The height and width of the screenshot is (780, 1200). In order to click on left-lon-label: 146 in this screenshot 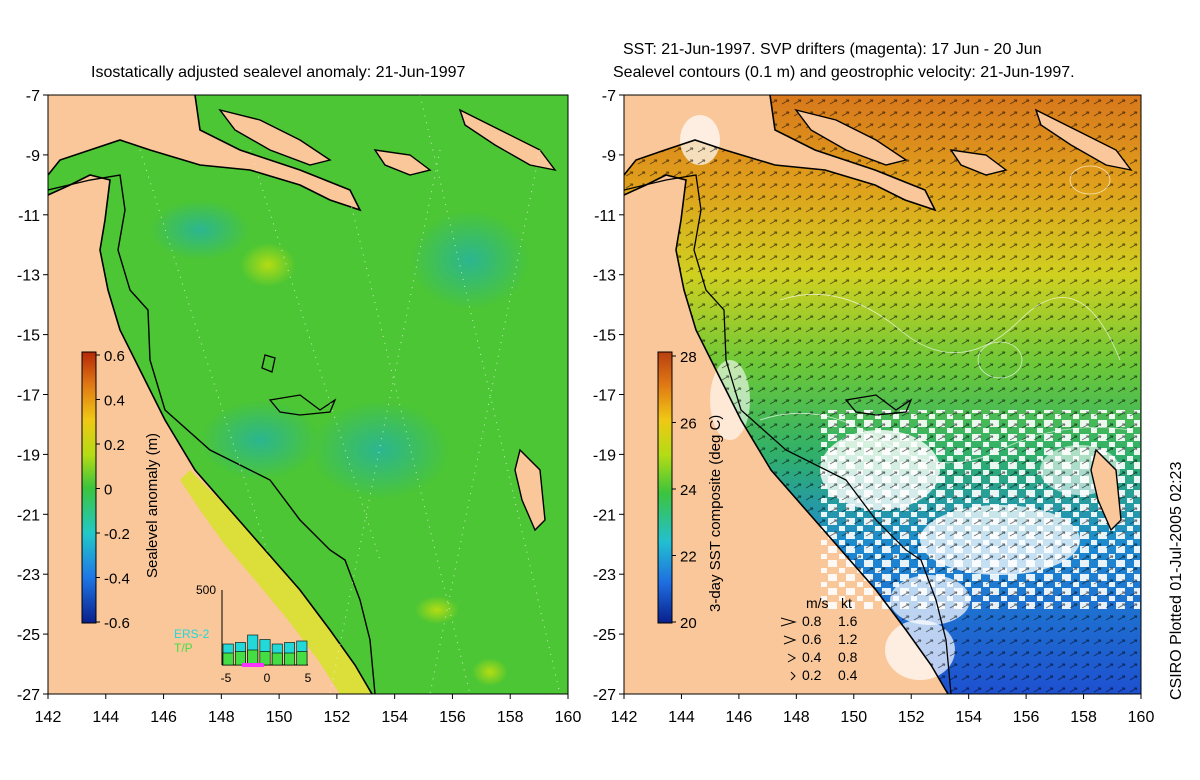, I will do `click(163, 717)`.